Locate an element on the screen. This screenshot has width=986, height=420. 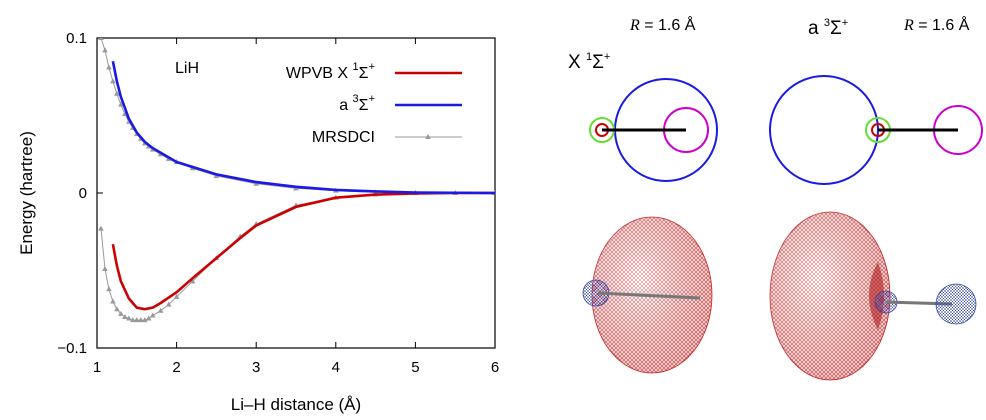
annotation-lih: LiH is located at coordinates (187, 68).